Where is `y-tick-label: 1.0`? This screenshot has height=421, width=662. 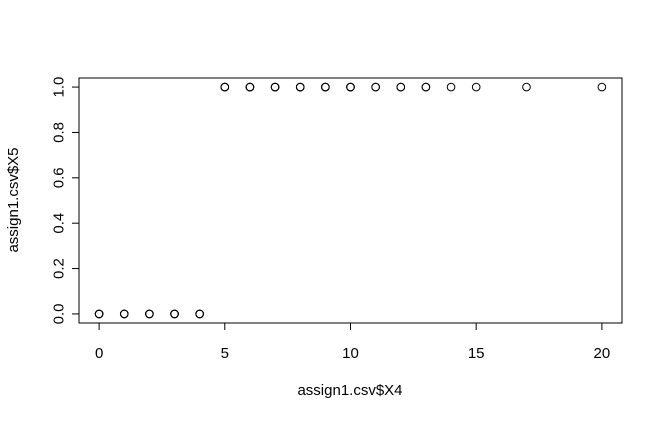
y-tick-label: 1.0 is located at coordinates (59, 87).